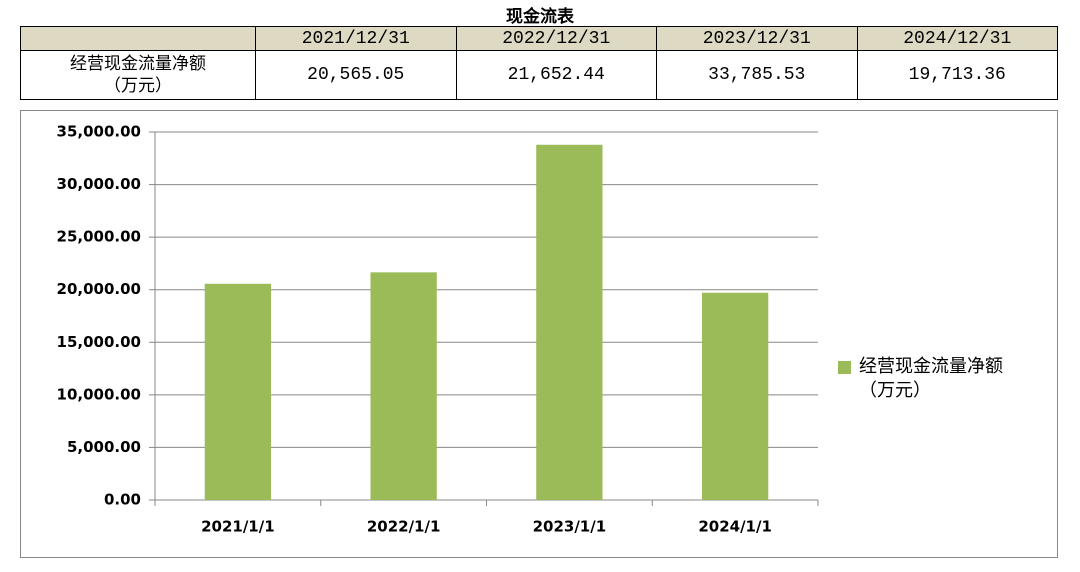  I want to click on row-label: 经营现金流量净额 （万元）, so click(138, 75).